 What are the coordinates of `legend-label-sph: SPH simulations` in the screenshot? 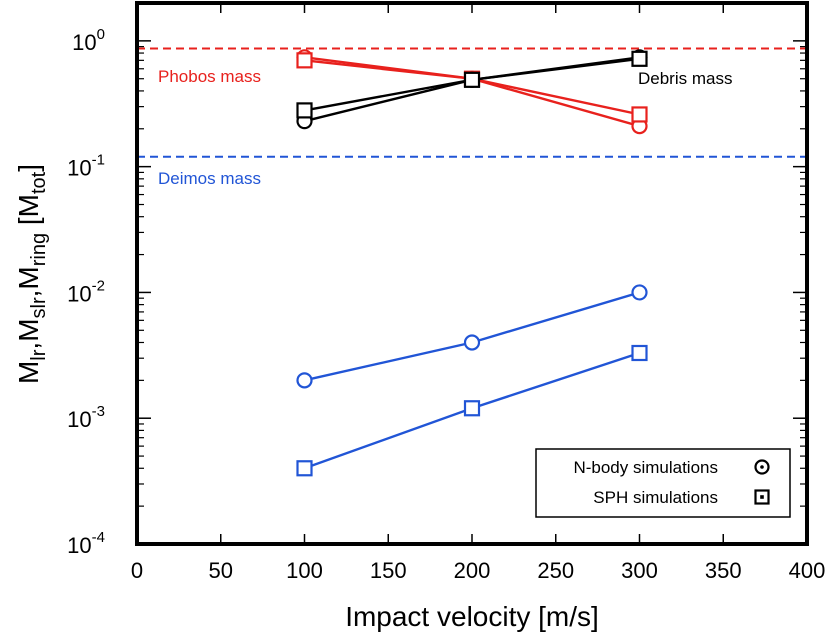 It's located at (655, 497).